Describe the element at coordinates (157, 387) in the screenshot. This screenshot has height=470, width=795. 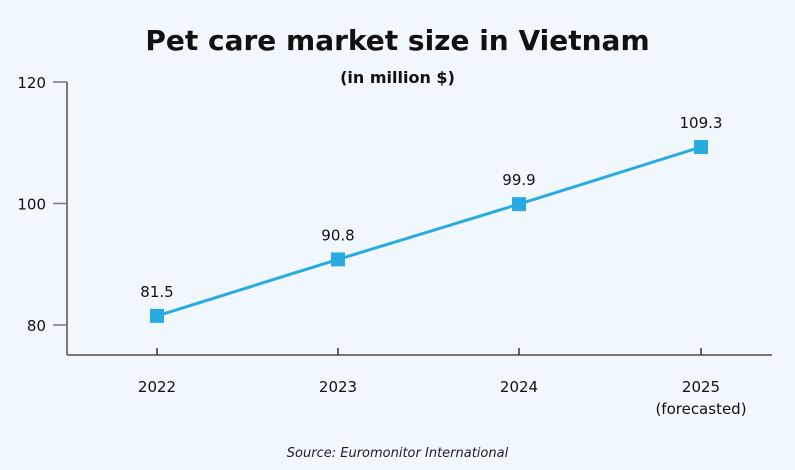
I see `x-tick-label: 2022` at that location.